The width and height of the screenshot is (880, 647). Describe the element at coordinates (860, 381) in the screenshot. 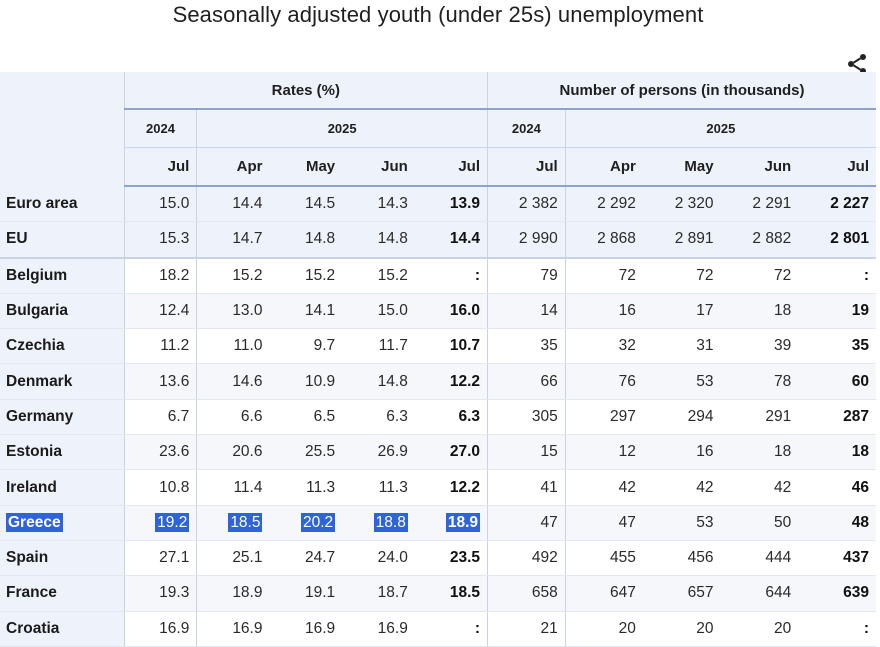

I see `cell-value: 60` at that location.